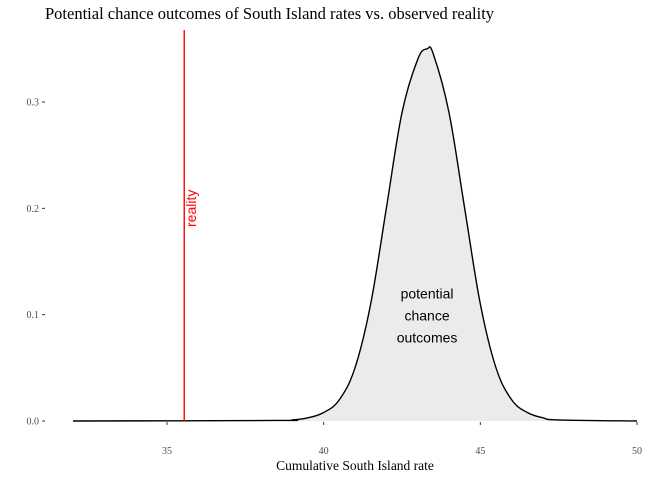  What do you see at coordinates (427, 294) in the screenshot?
I see `annotation-line-0: potential` at bounding box center [427, 294].